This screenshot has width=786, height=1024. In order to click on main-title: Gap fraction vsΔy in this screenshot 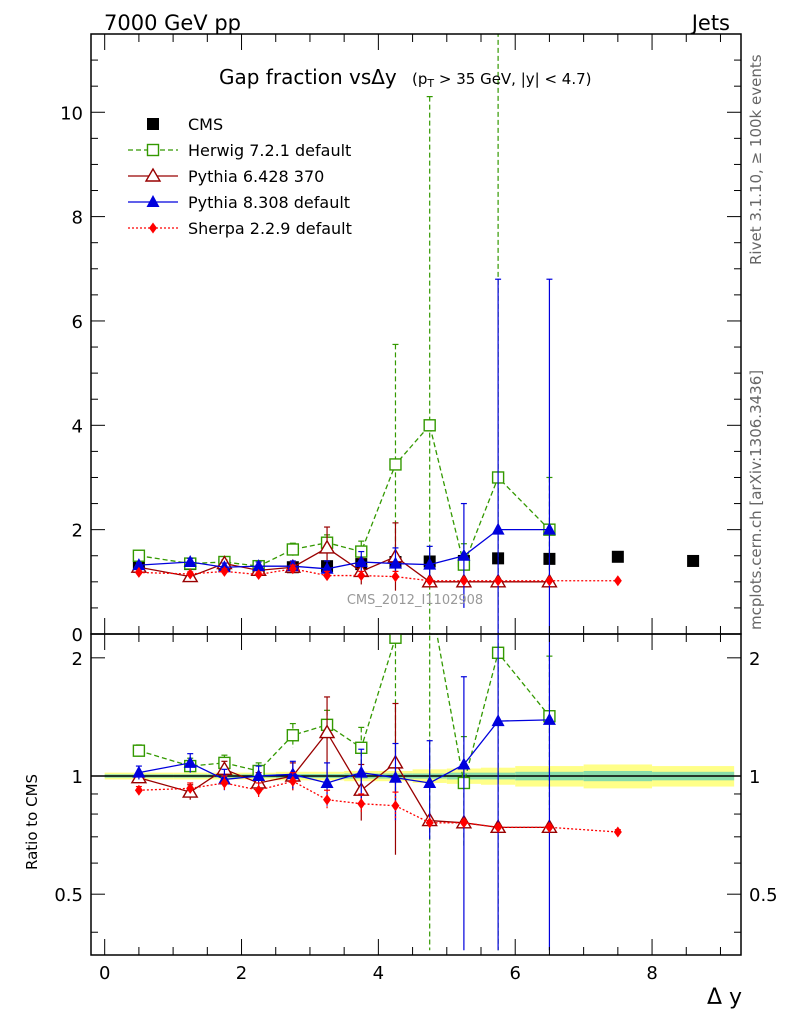, I will do `click(308, 77)`.